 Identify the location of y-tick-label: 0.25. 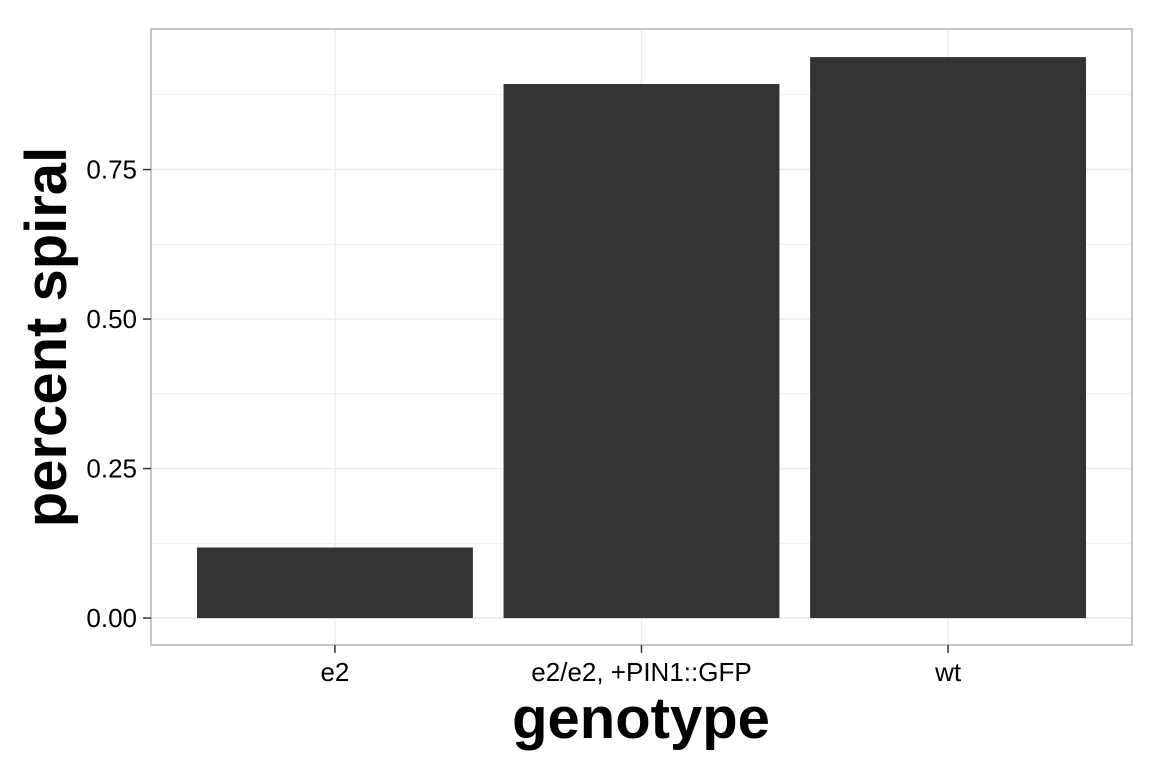
(111, 469).